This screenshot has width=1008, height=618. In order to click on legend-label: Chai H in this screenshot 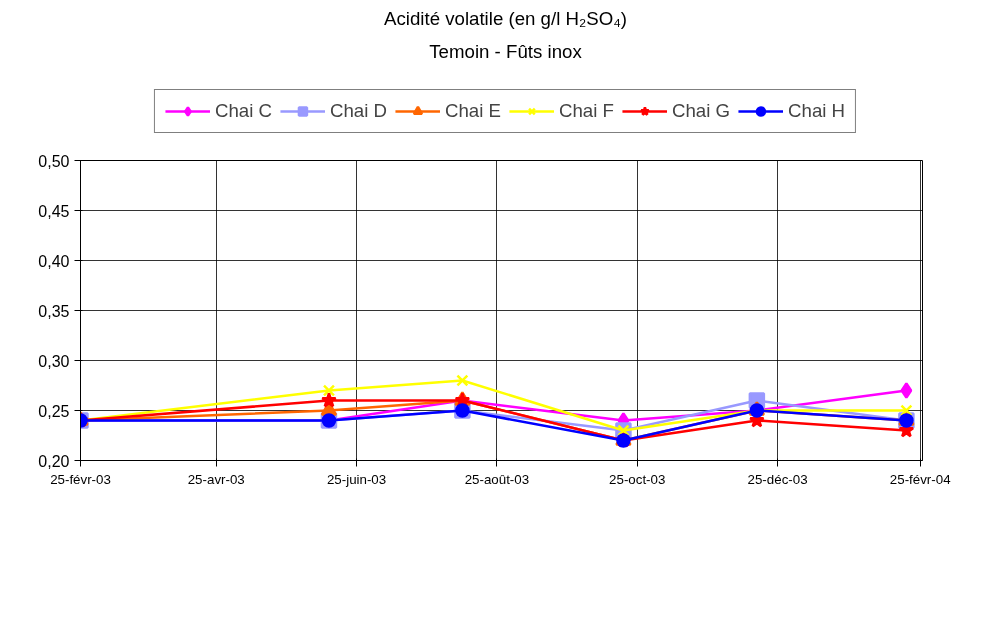, I will do `click(817, 111)`.